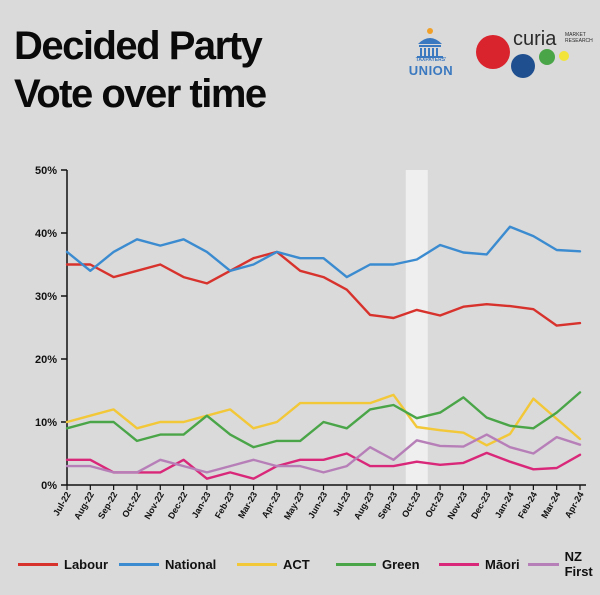 The image size is (600, 595). Describe the element at coordinates (550, 505) in the screenshot. I see `x-tick-label: Mar-24` at that location.